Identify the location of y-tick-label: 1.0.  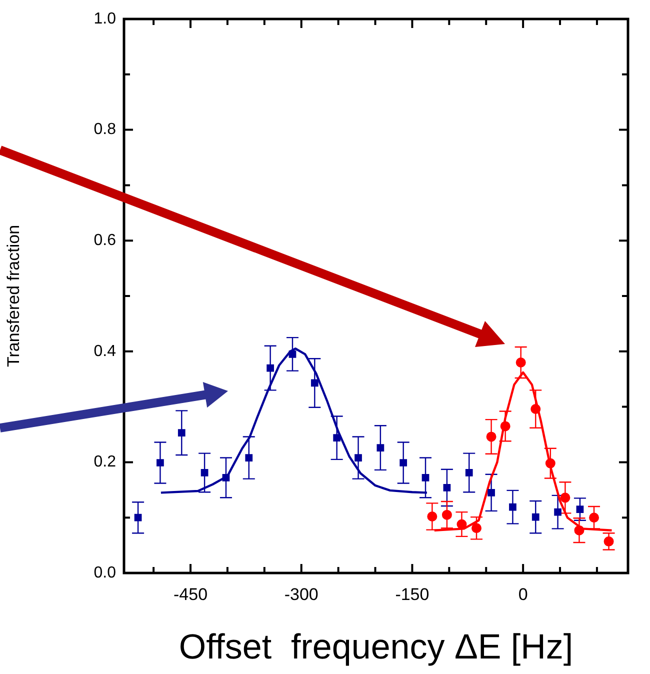
(105, 19).